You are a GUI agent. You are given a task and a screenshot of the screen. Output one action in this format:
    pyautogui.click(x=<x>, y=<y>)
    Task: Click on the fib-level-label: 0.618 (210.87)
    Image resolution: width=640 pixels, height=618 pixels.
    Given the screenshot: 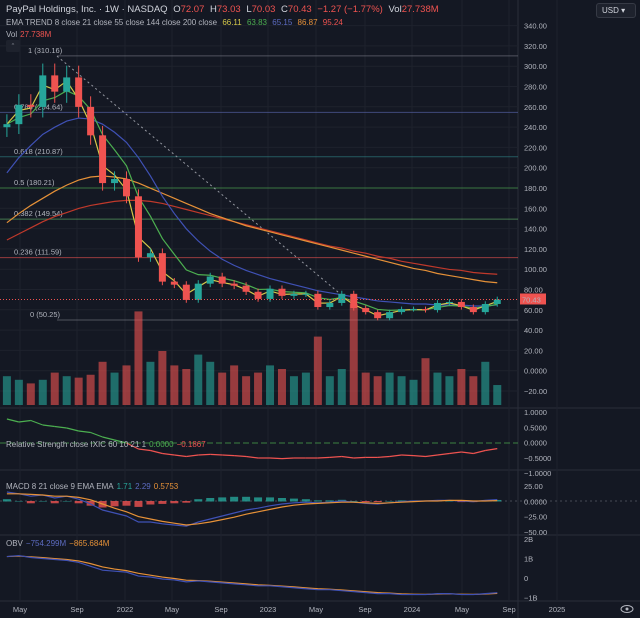 What is the action you would take?
    pyautogui.click(x=38, y=151)
    